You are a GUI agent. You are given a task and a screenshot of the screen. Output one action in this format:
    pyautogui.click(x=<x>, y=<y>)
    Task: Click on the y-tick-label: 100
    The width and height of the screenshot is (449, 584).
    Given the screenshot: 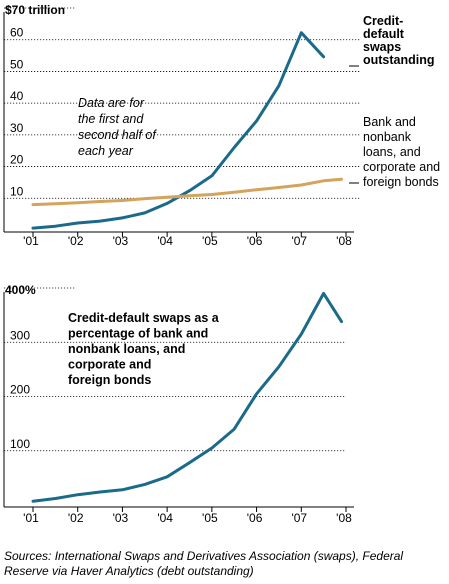 What is the action you would take?
    pyautogui.click(x=20, y=444)
    